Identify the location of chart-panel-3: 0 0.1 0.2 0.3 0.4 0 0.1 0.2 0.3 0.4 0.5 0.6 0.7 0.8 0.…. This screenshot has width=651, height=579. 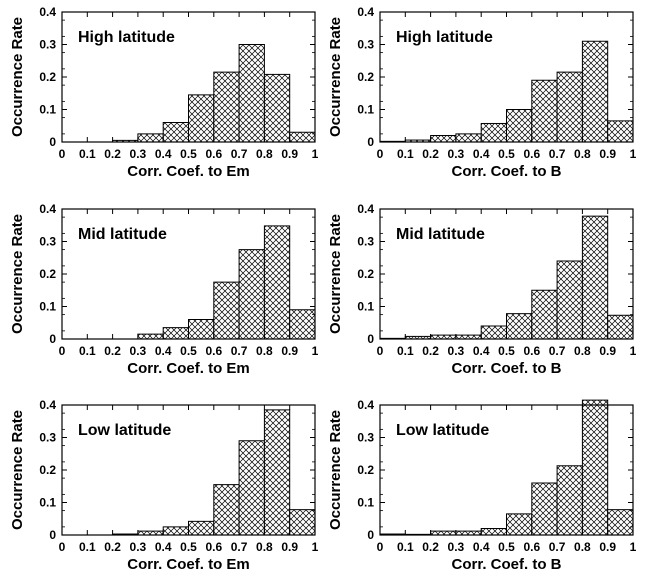
(164, 289).